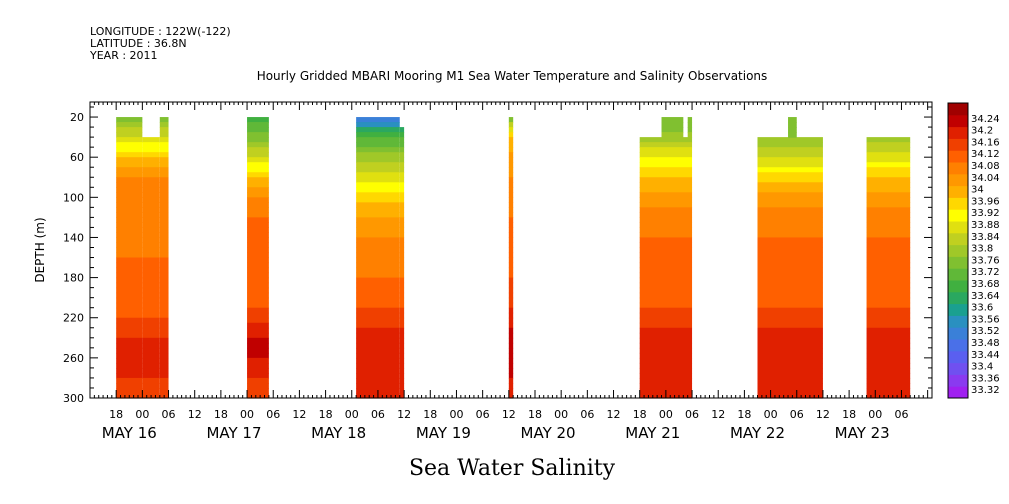 The width and height of the screenshot is (1009, 504). What do you see at coordinates (512, 468) in the screenshot?
I see `x-axis-label: Sea Water Salinity` at bounding box center [512, 468].